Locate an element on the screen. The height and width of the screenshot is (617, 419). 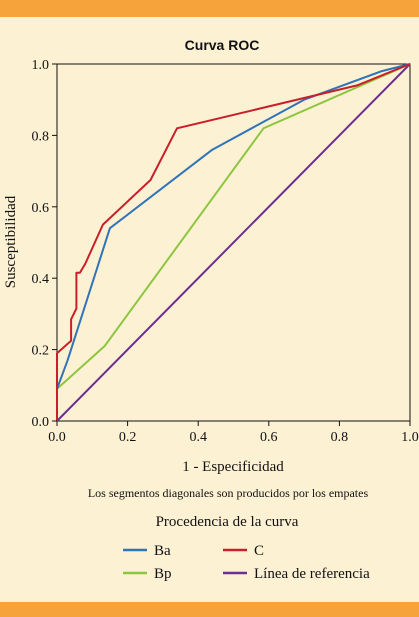
x-tick-label: 0.8 is located at coordinates (340, 437).